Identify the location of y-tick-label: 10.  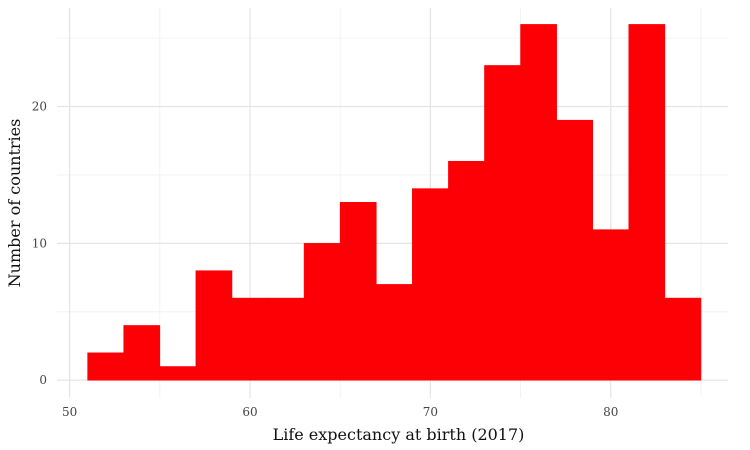
(39, 243).